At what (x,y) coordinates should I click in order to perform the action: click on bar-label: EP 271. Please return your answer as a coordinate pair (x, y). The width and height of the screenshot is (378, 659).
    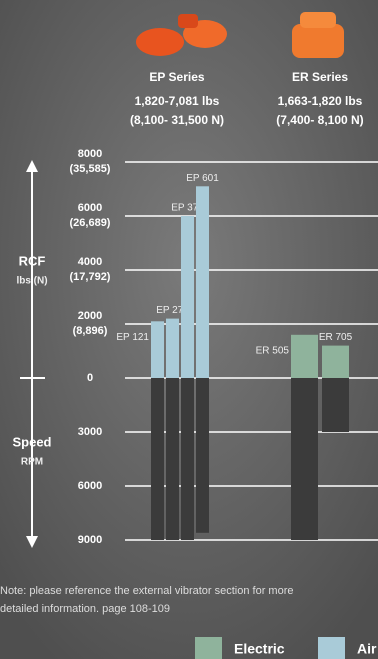
    Looking at the image, I should click on (172, 310).